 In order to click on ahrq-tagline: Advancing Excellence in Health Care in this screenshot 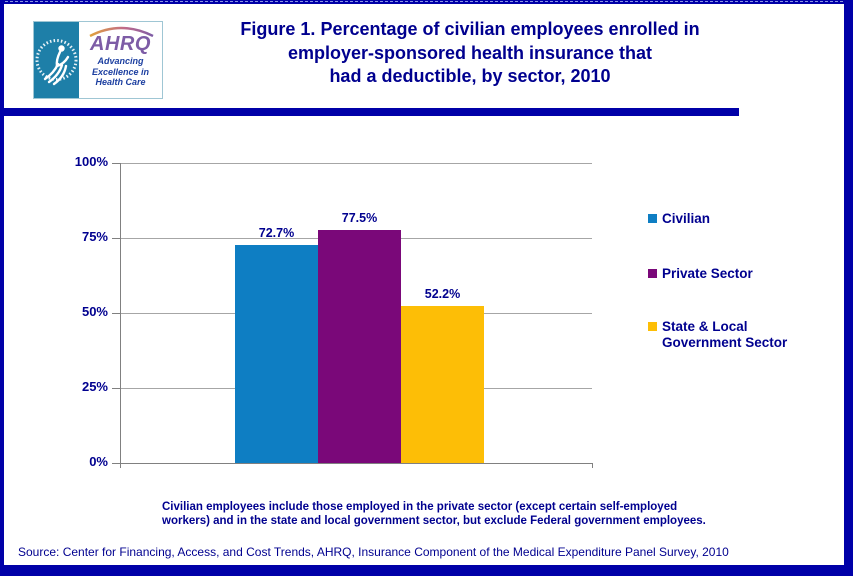, I will do `click(120, 72)`.